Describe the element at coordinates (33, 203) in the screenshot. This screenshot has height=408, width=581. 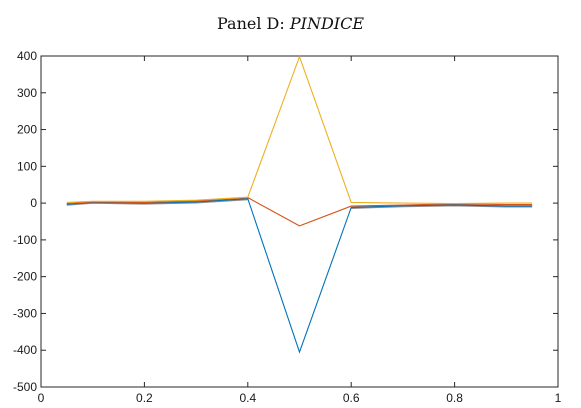
I see `y-tick-label: 0` at that location.